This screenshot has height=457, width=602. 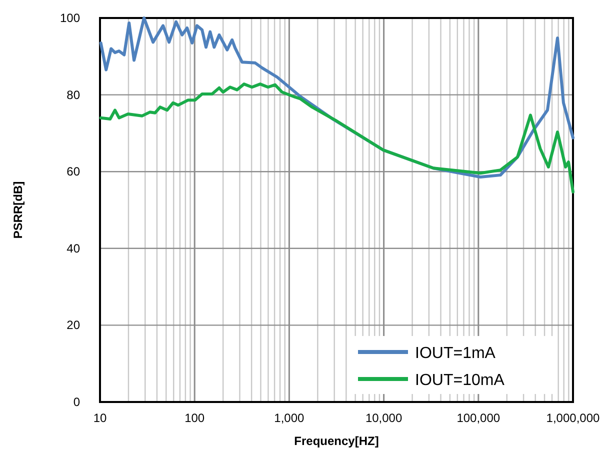 I want to click on x-tick-label: 1,000,000, so click(x=573, y=418).